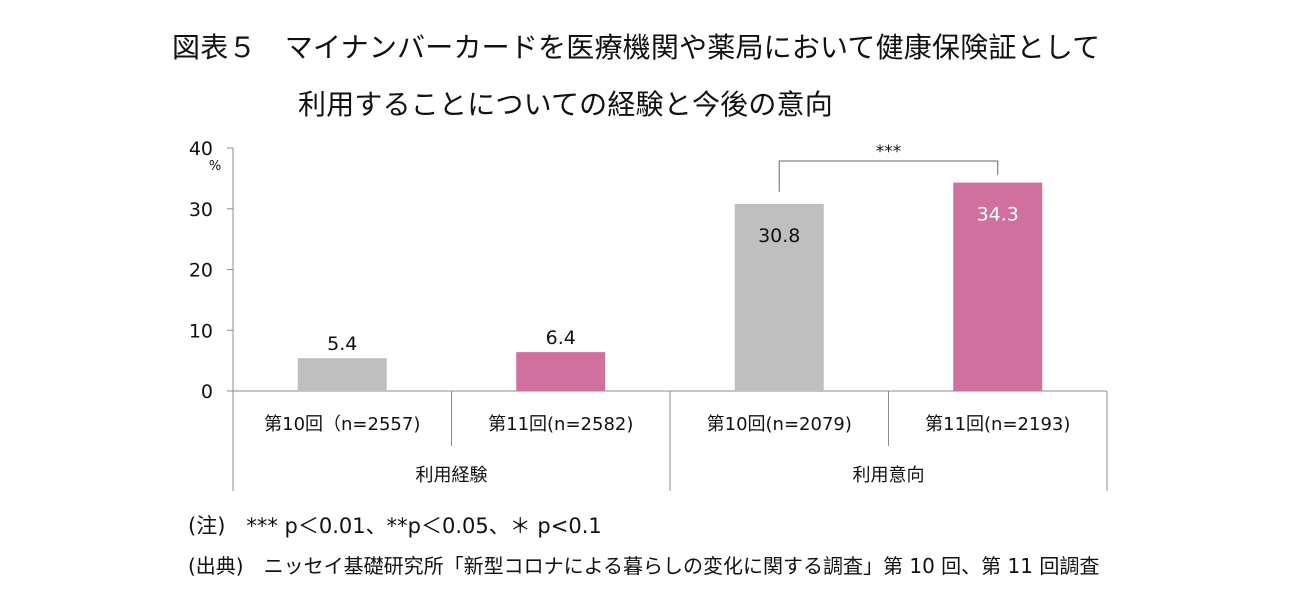 Image resolution: width=1303 pixels, height=610 pixels. I want to click on data-label: 5.4, so click(342, 344).